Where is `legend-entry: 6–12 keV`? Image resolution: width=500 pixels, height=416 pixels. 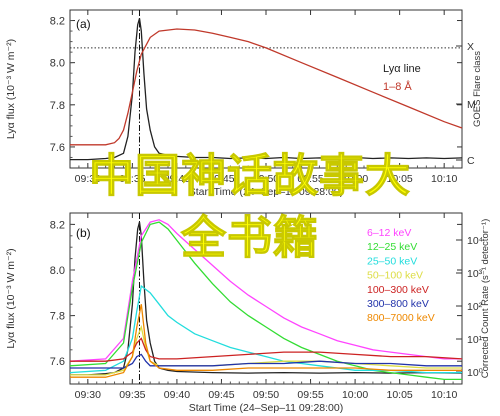
legend-entry: 6–12 keV is located at coordinates (389, 233).